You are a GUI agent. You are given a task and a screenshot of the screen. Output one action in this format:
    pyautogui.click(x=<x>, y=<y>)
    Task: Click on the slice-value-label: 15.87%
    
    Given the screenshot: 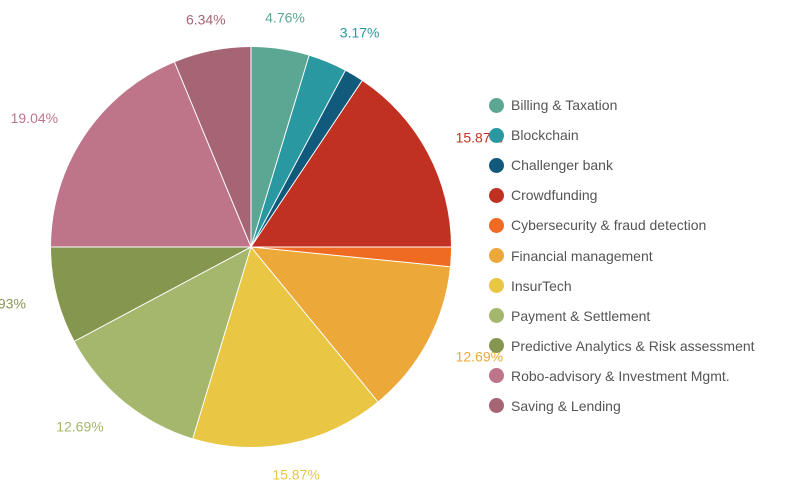 What is the action you would take?
    pyautogui.click(x=295, y=475)
    